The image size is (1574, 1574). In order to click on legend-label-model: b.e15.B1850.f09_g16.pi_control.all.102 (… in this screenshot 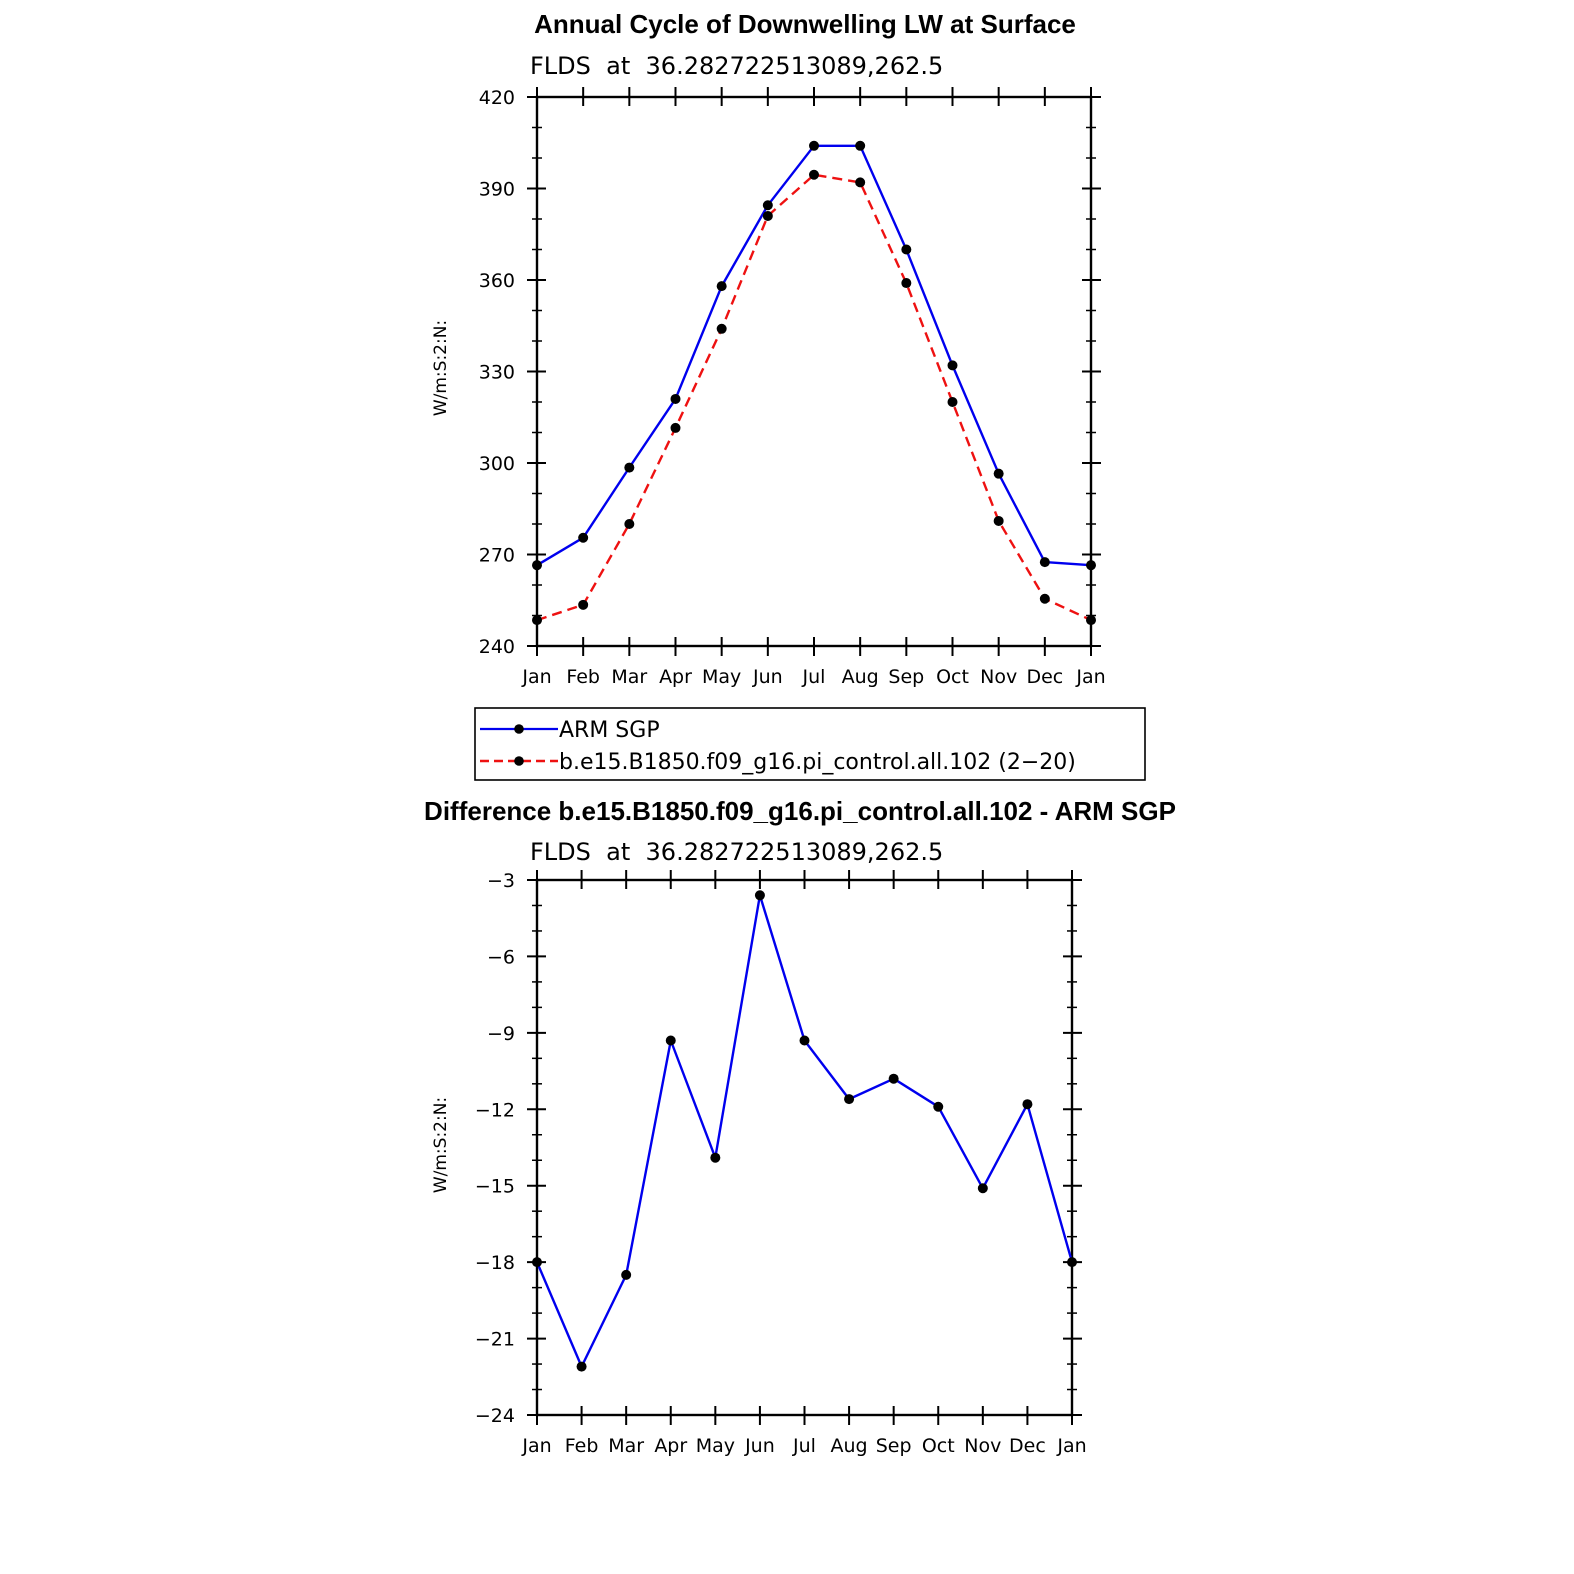, I will do `click(817, 762)`.